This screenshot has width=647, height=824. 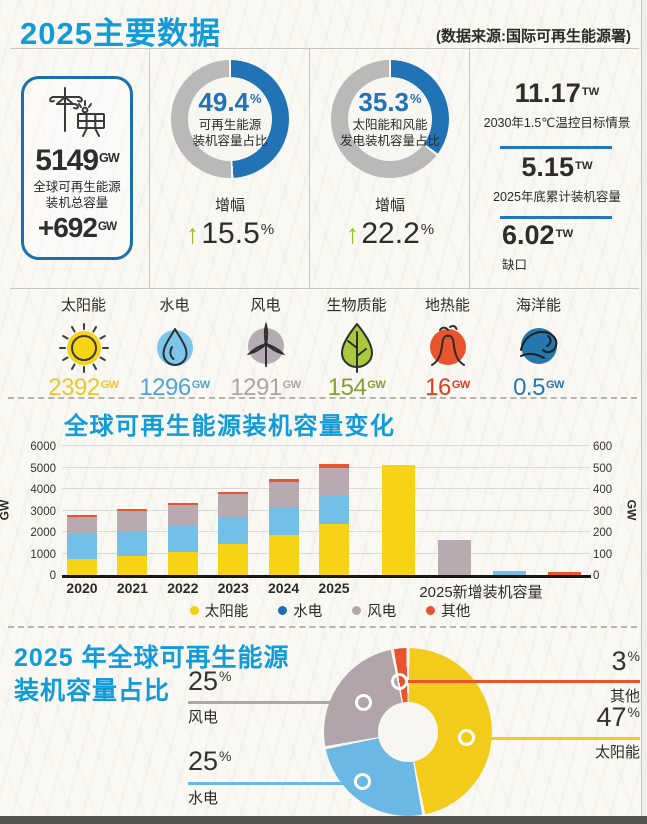 What do you see at coordinates (77, 112) in the screenshot?
I see `grid-and-solar-icon` at bounding box center [77, 112].